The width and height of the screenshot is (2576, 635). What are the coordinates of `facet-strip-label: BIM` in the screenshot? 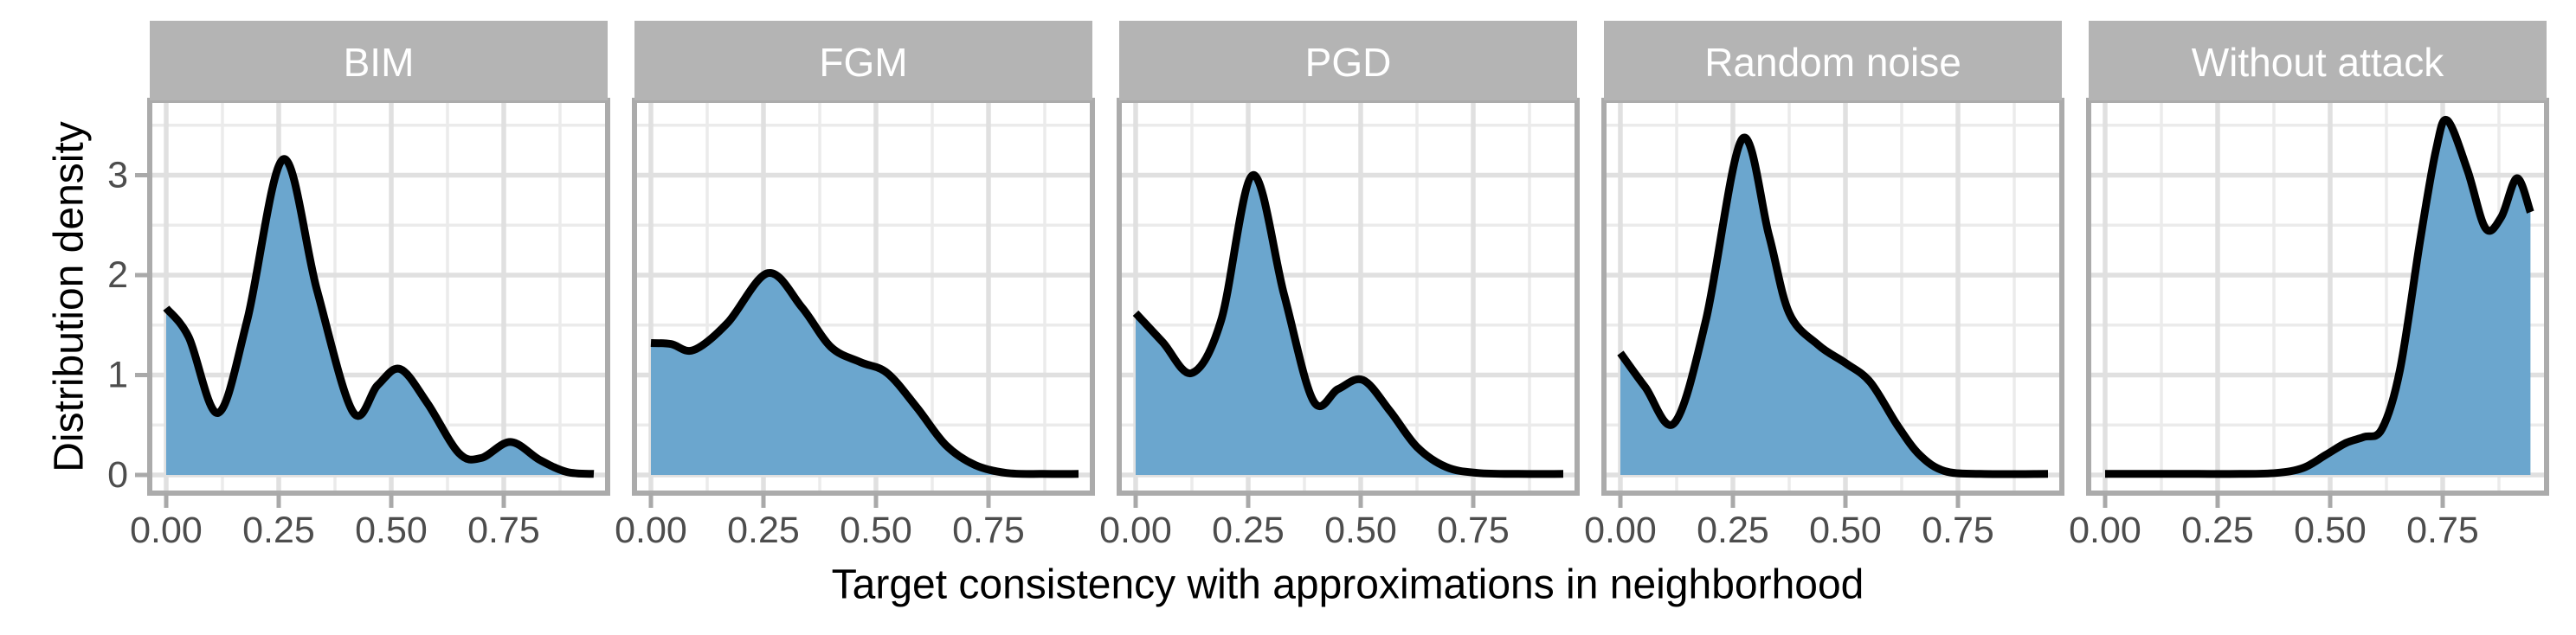 It's located at (379, 62).